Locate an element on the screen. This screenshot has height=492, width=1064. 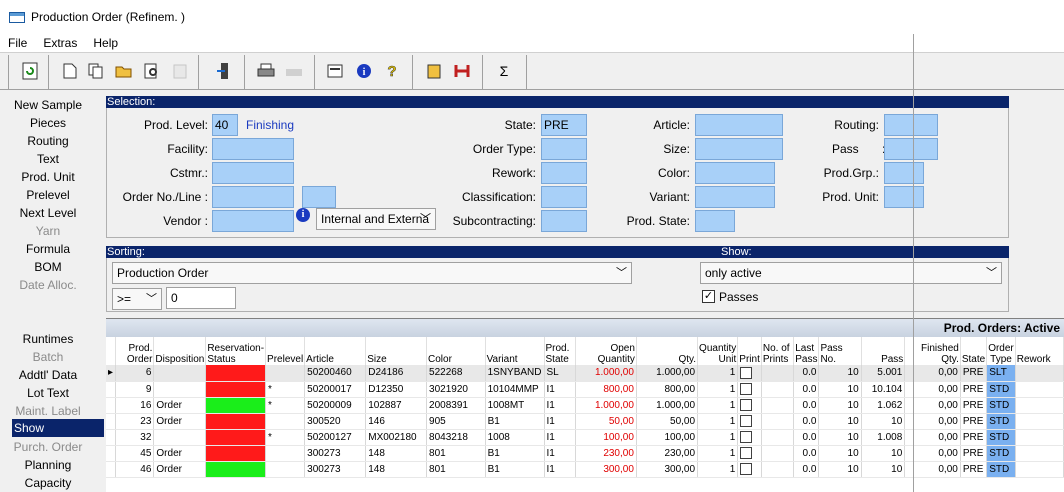
print-icon is located at coordinates (266, 71).